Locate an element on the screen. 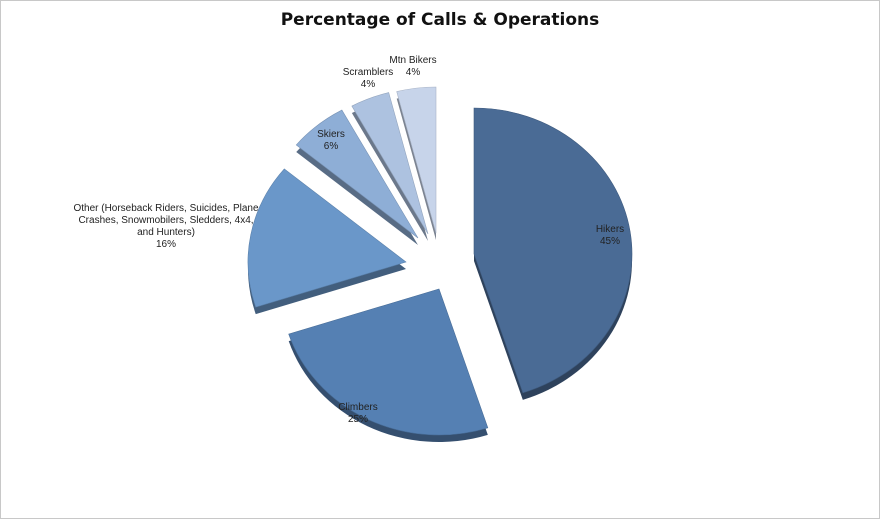  slice-label-4: Scramblers 4% is located at coordinates (368, 78).